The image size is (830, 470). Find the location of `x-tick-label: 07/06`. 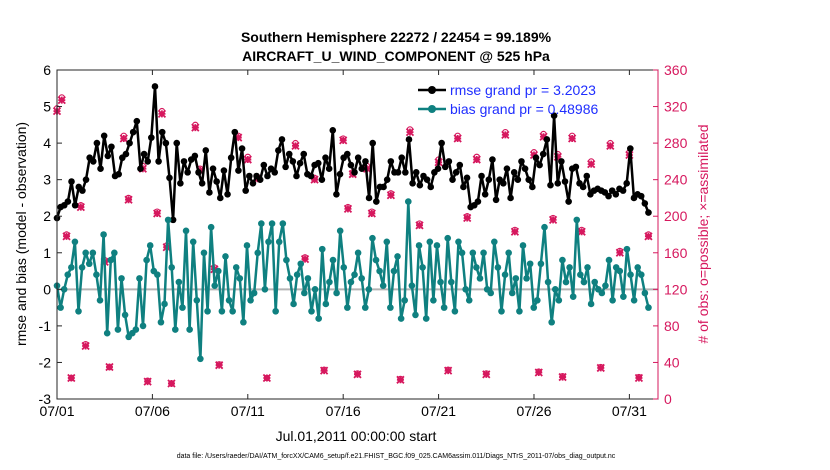

x-tick-label: 07/06 is located at coordinates (152, 411).